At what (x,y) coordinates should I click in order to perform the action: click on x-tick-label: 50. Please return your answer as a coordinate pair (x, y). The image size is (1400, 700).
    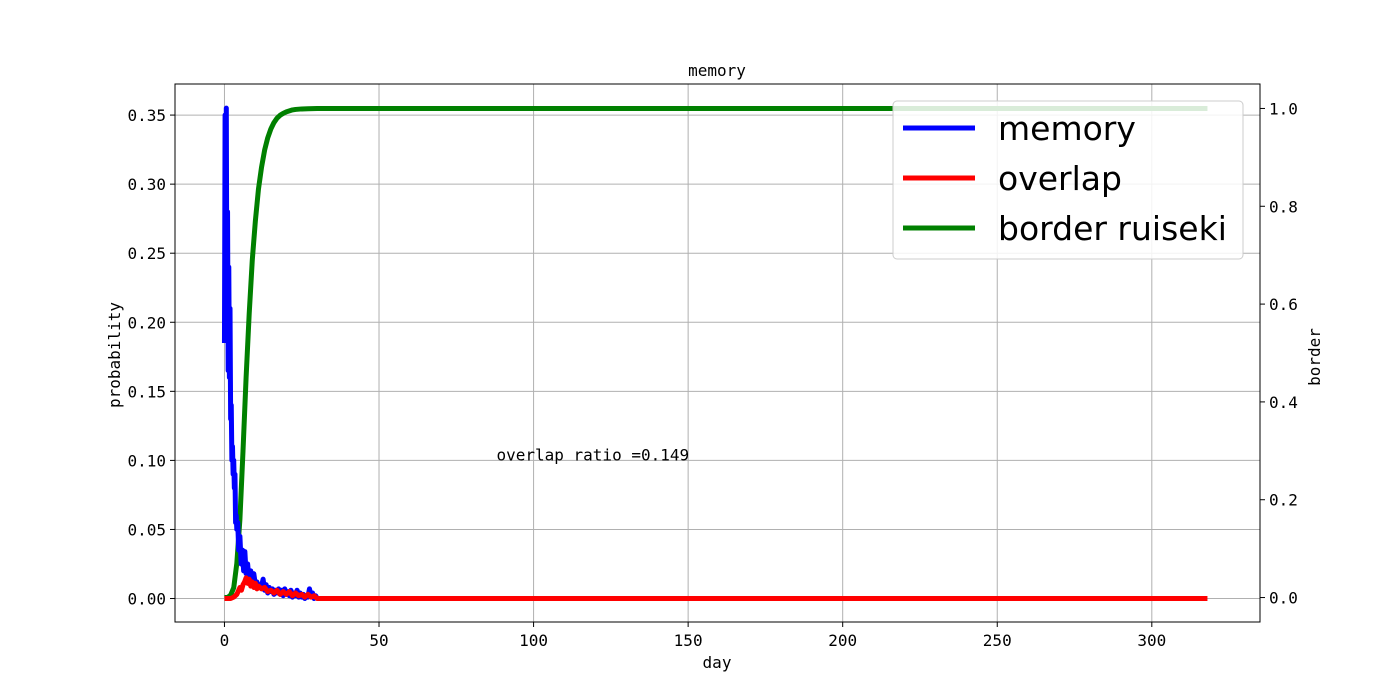
    Looking at the image, I should click on (378, 640).